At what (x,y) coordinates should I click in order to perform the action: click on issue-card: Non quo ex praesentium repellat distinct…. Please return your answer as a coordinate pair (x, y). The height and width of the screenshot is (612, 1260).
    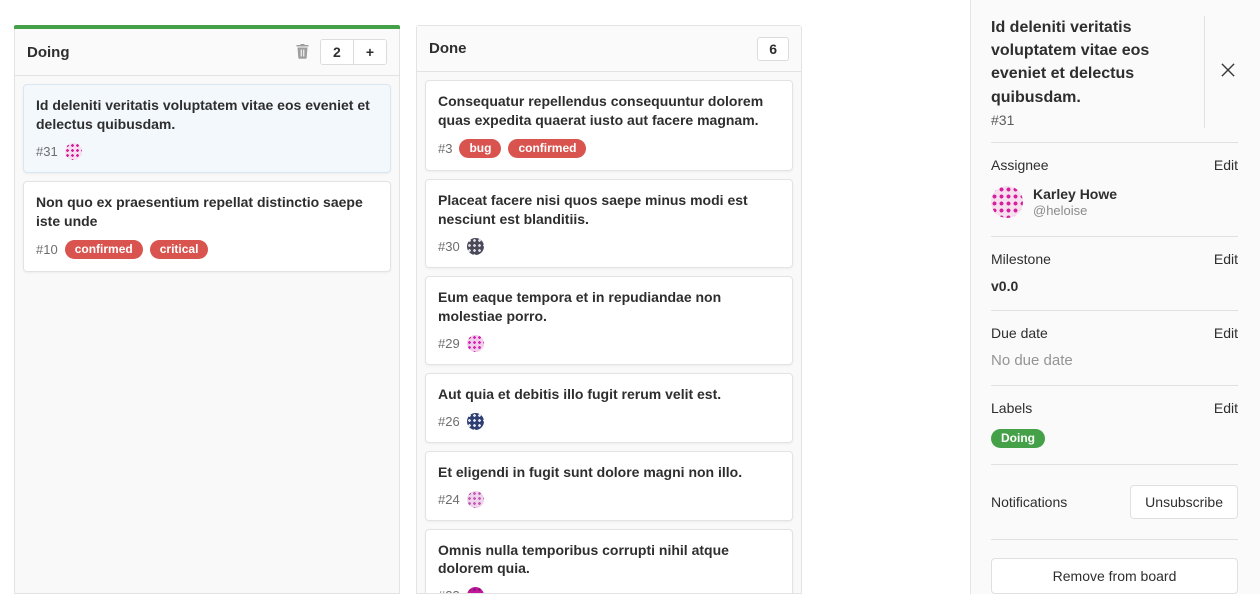
    Looking at the image, I should click on (207, 226).